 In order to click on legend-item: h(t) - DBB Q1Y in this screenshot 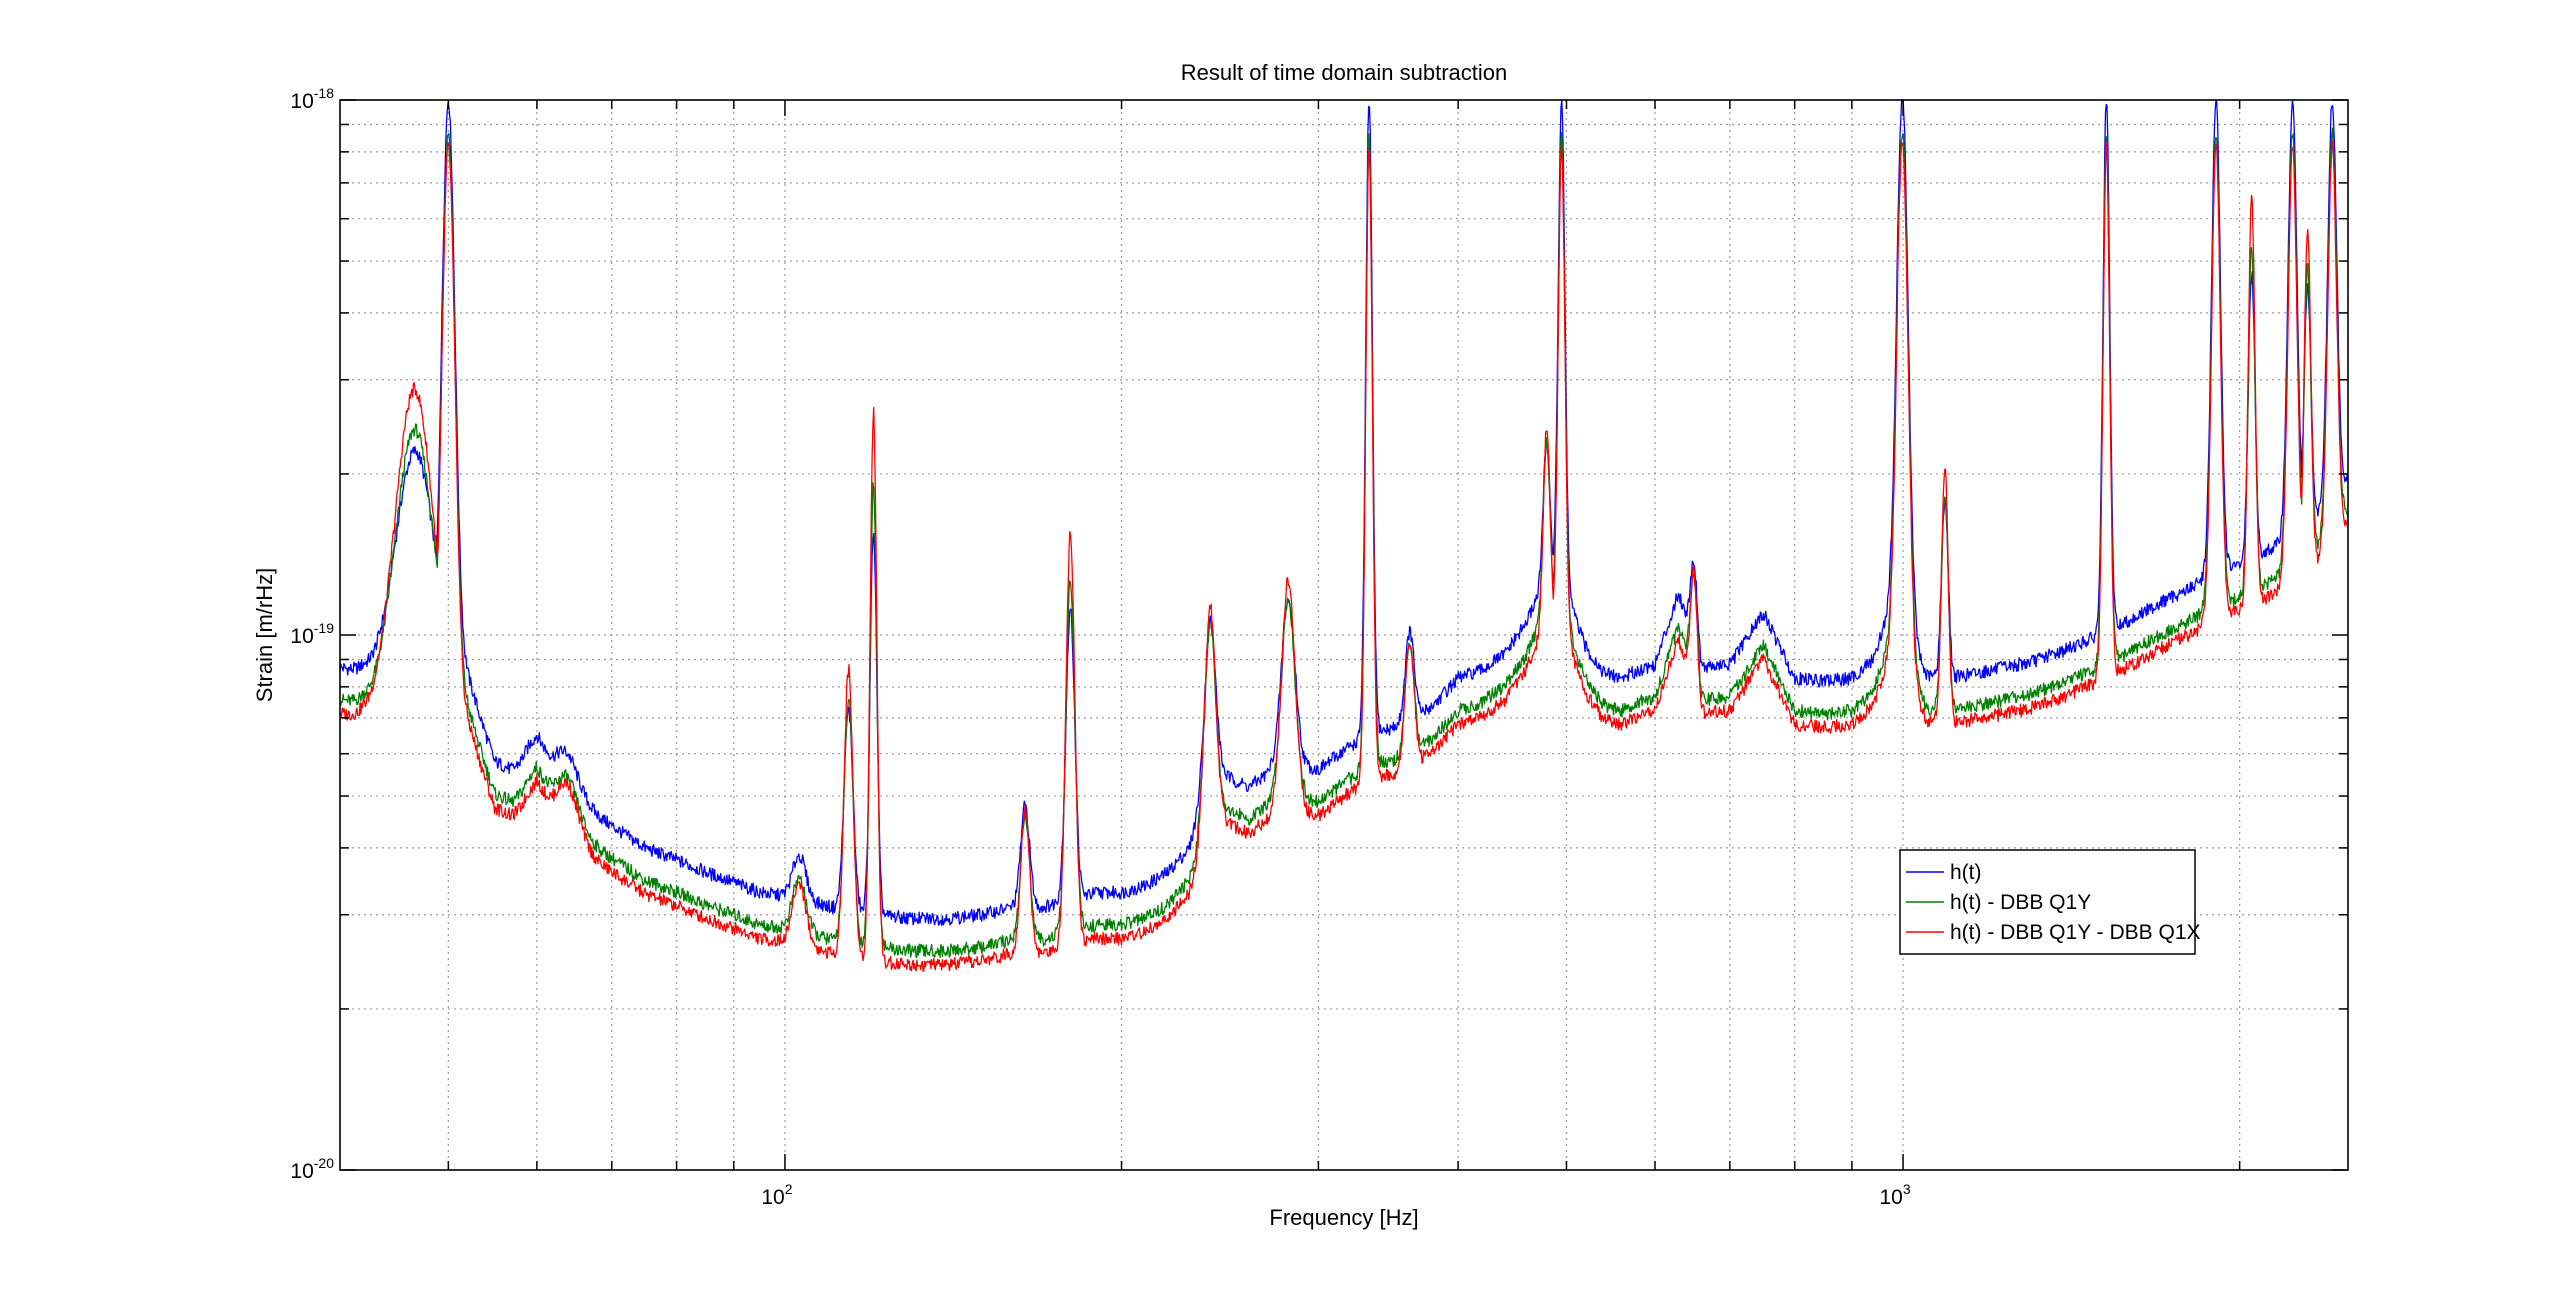, I will do `click(1998, 902)`.